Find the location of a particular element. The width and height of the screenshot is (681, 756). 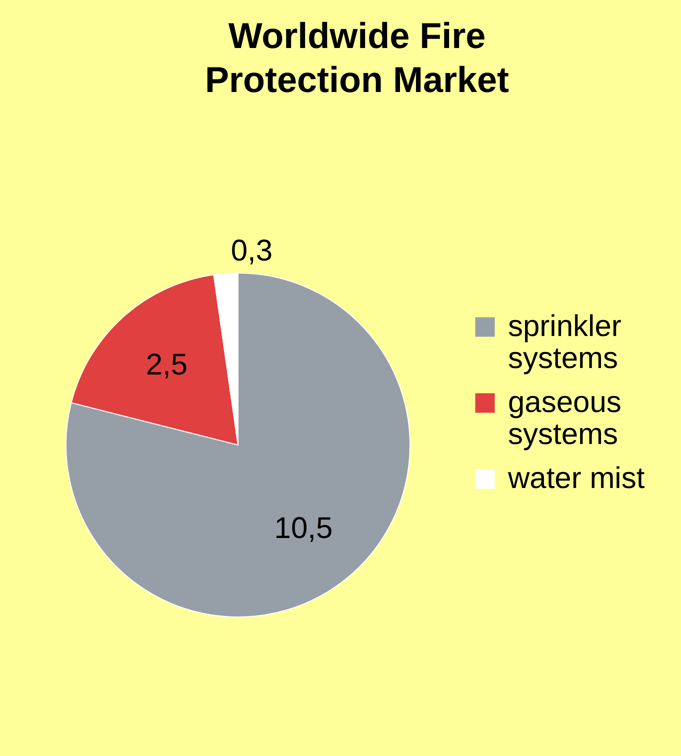

legend-label: gaseous systems is located at coordinates (565, 418).